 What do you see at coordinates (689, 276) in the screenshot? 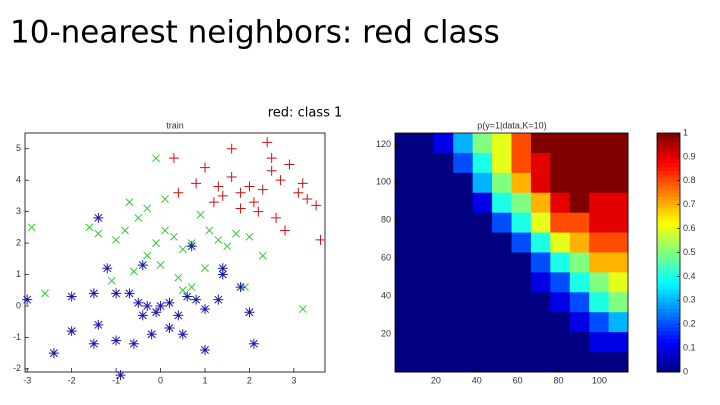
I see `colorbar-tick-label: 0.4` at bounding box center [689, 276].